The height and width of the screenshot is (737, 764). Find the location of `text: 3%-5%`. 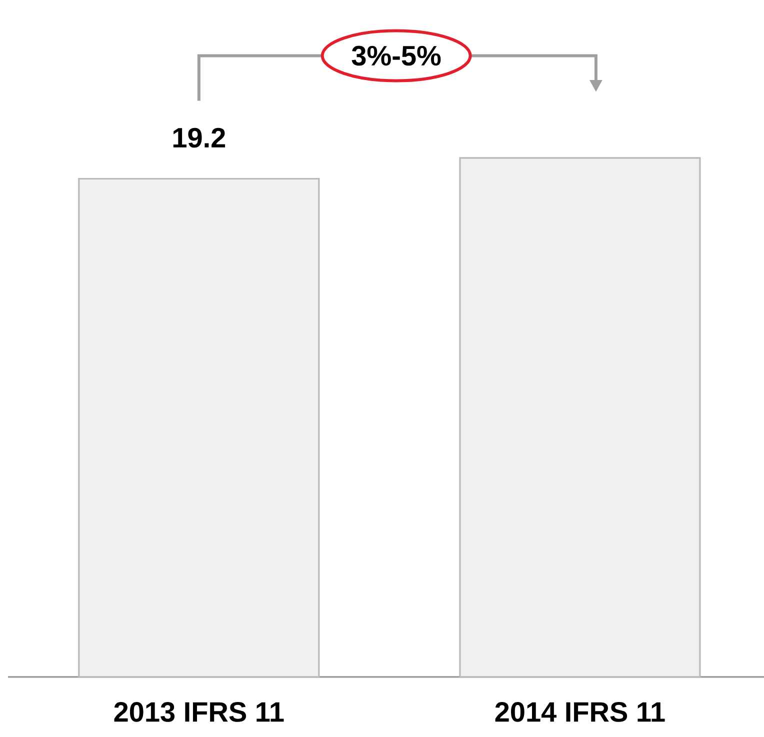

text: 3%-5% is located at coordinates (396, 56).